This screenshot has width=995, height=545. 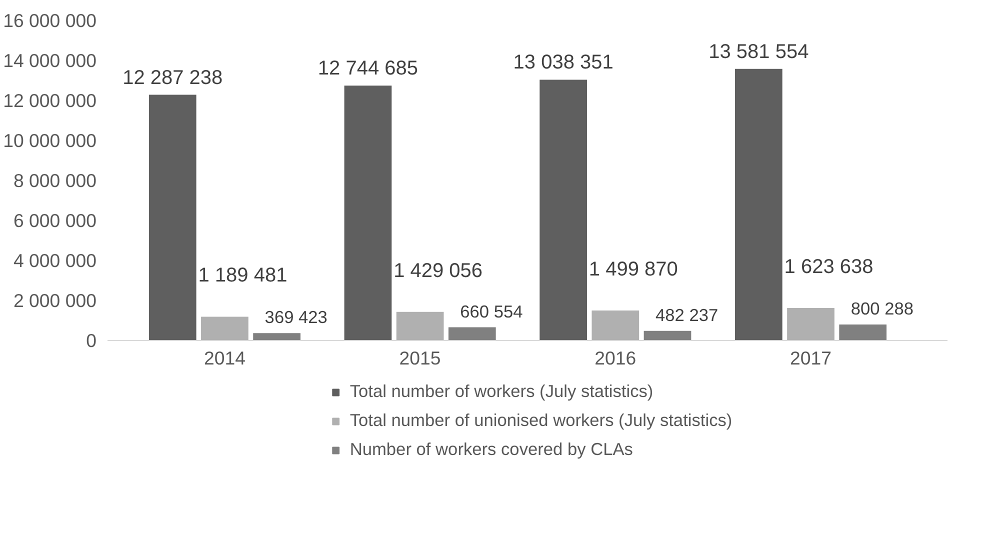 I want to click on data-label: 12 744 685, so click(x=368, y=69).